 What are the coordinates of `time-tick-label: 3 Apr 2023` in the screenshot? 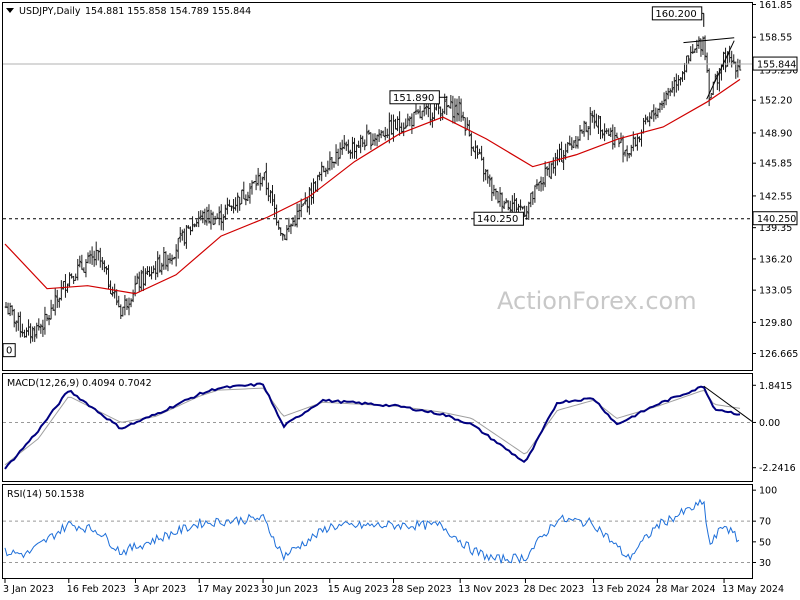 It's located at (159, 589).